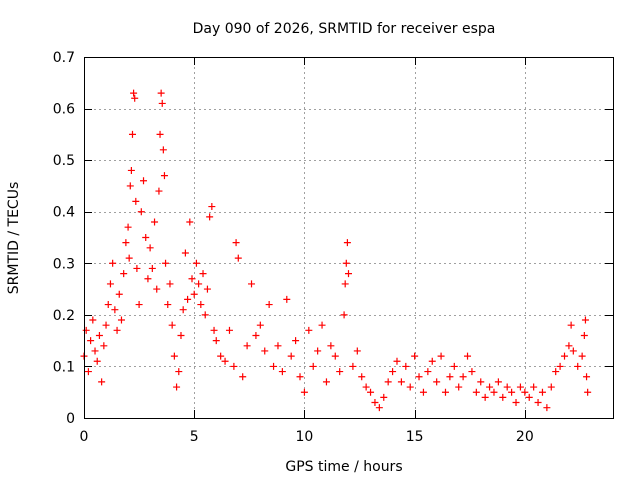 This screenshot has width=640, height=480. I want to click on x-tick-label: 10, so click(305, 437).